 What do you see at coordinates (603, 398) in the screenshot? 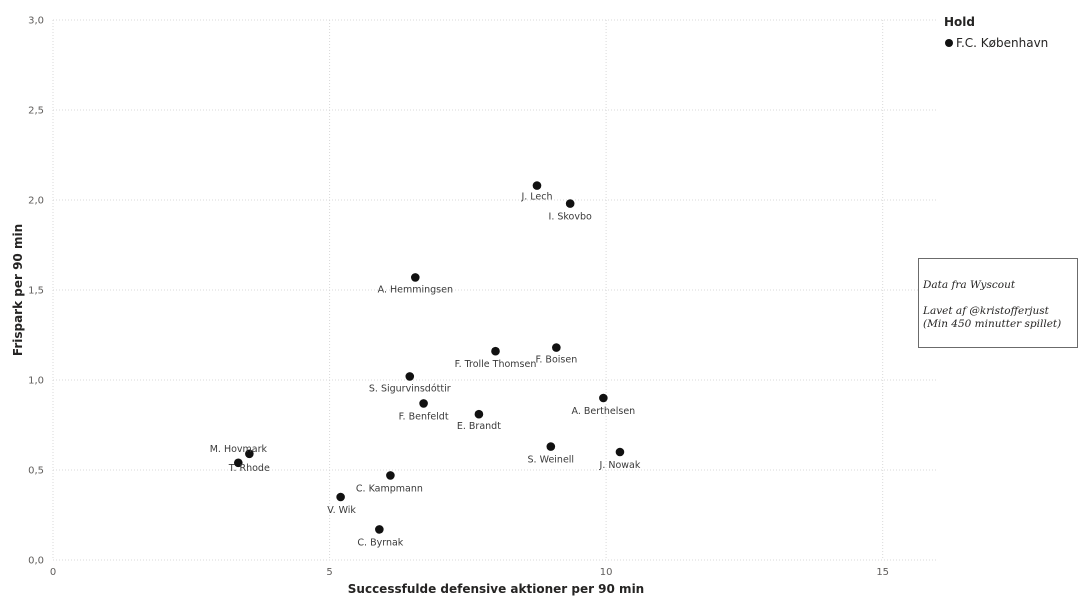
I see `point-a-berthelsen` at bounding box center [603, 398].